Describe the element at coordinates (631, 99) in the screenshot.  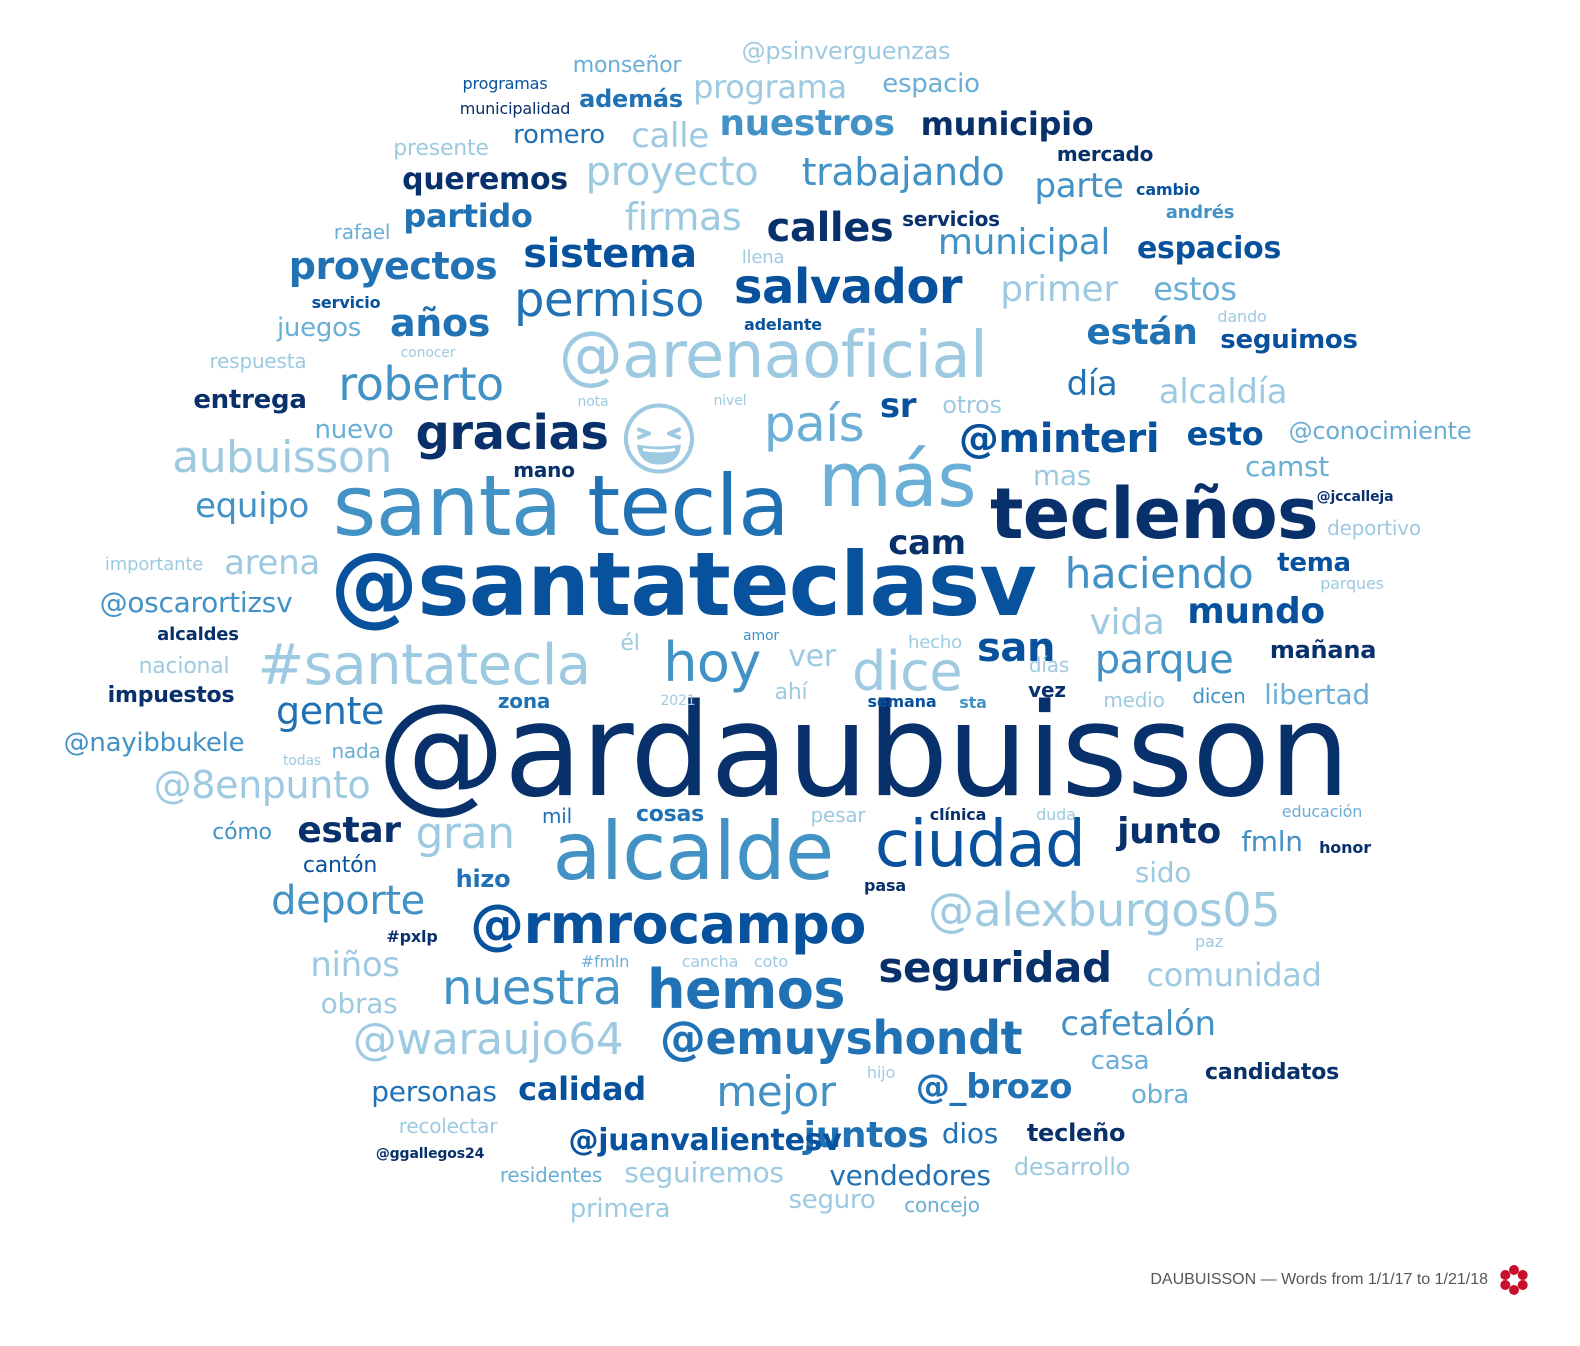
I see `word-99: además` at that location.